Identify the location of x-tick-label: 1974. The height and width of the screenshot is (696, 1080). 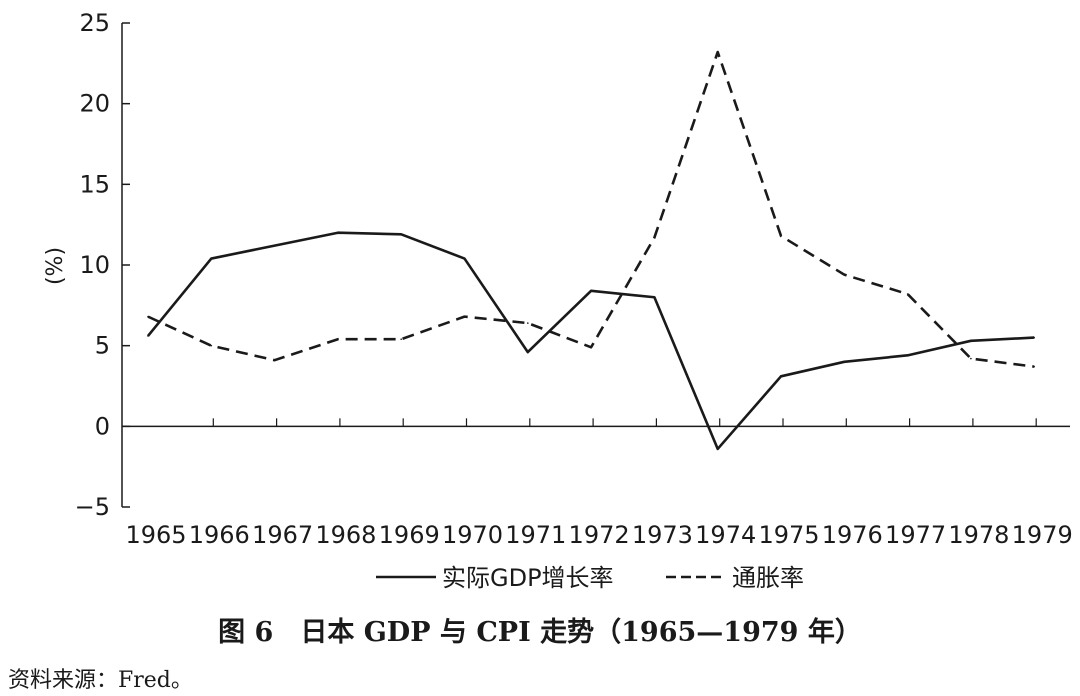
(725, 535).